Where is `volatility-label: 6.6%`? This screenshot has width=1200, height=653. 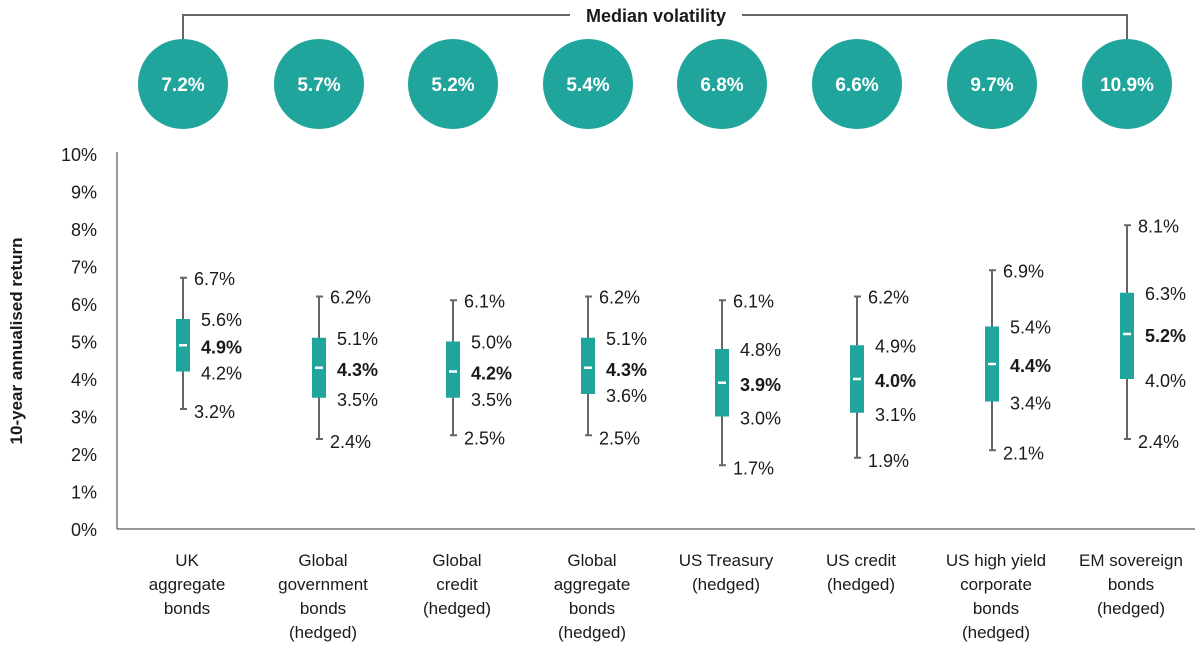 volatility-label: 6.6% is located at coordinates (856, 85).